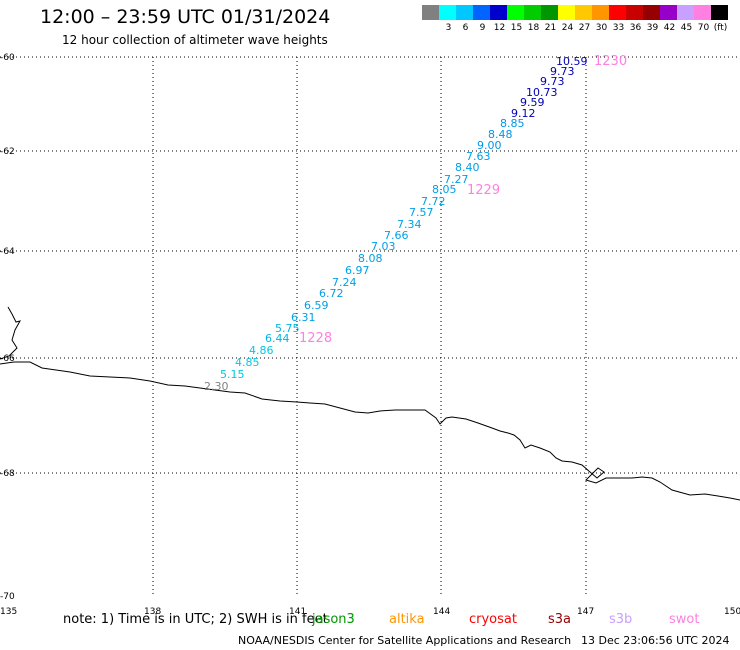  Describe the element at coordinates (7, 252) in the screenshot. I see `latitude-tick-label: -64` at that location.